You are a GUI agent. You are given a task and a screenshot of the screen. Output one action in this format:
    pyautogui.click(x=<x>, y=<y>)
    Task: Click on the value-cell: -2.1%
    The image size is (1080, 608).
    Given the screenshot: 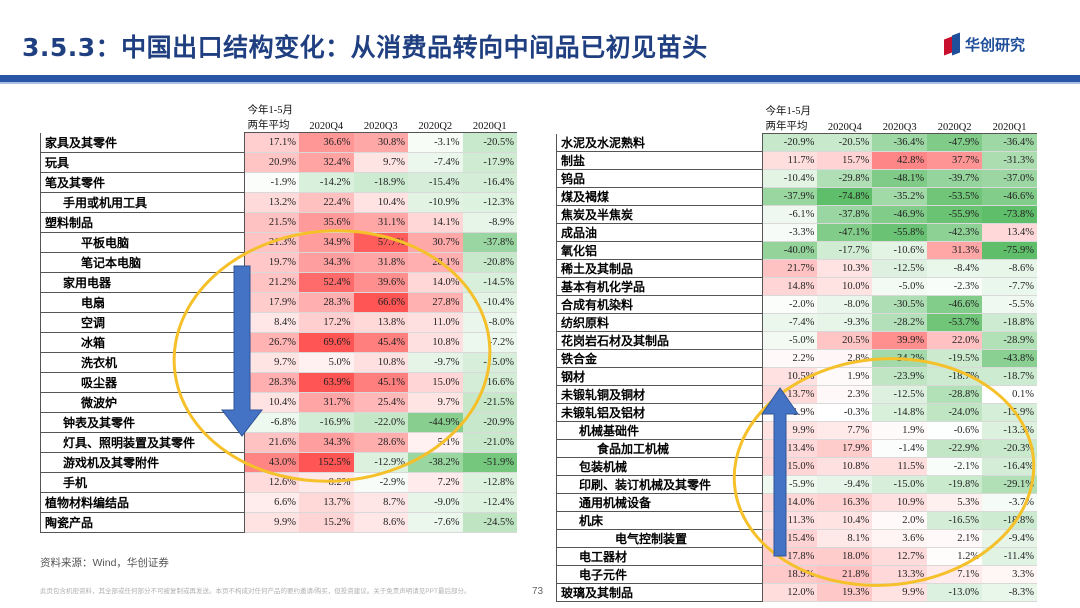 What is the action you would take?
    pyautogui.click(x=955, y=466)
    